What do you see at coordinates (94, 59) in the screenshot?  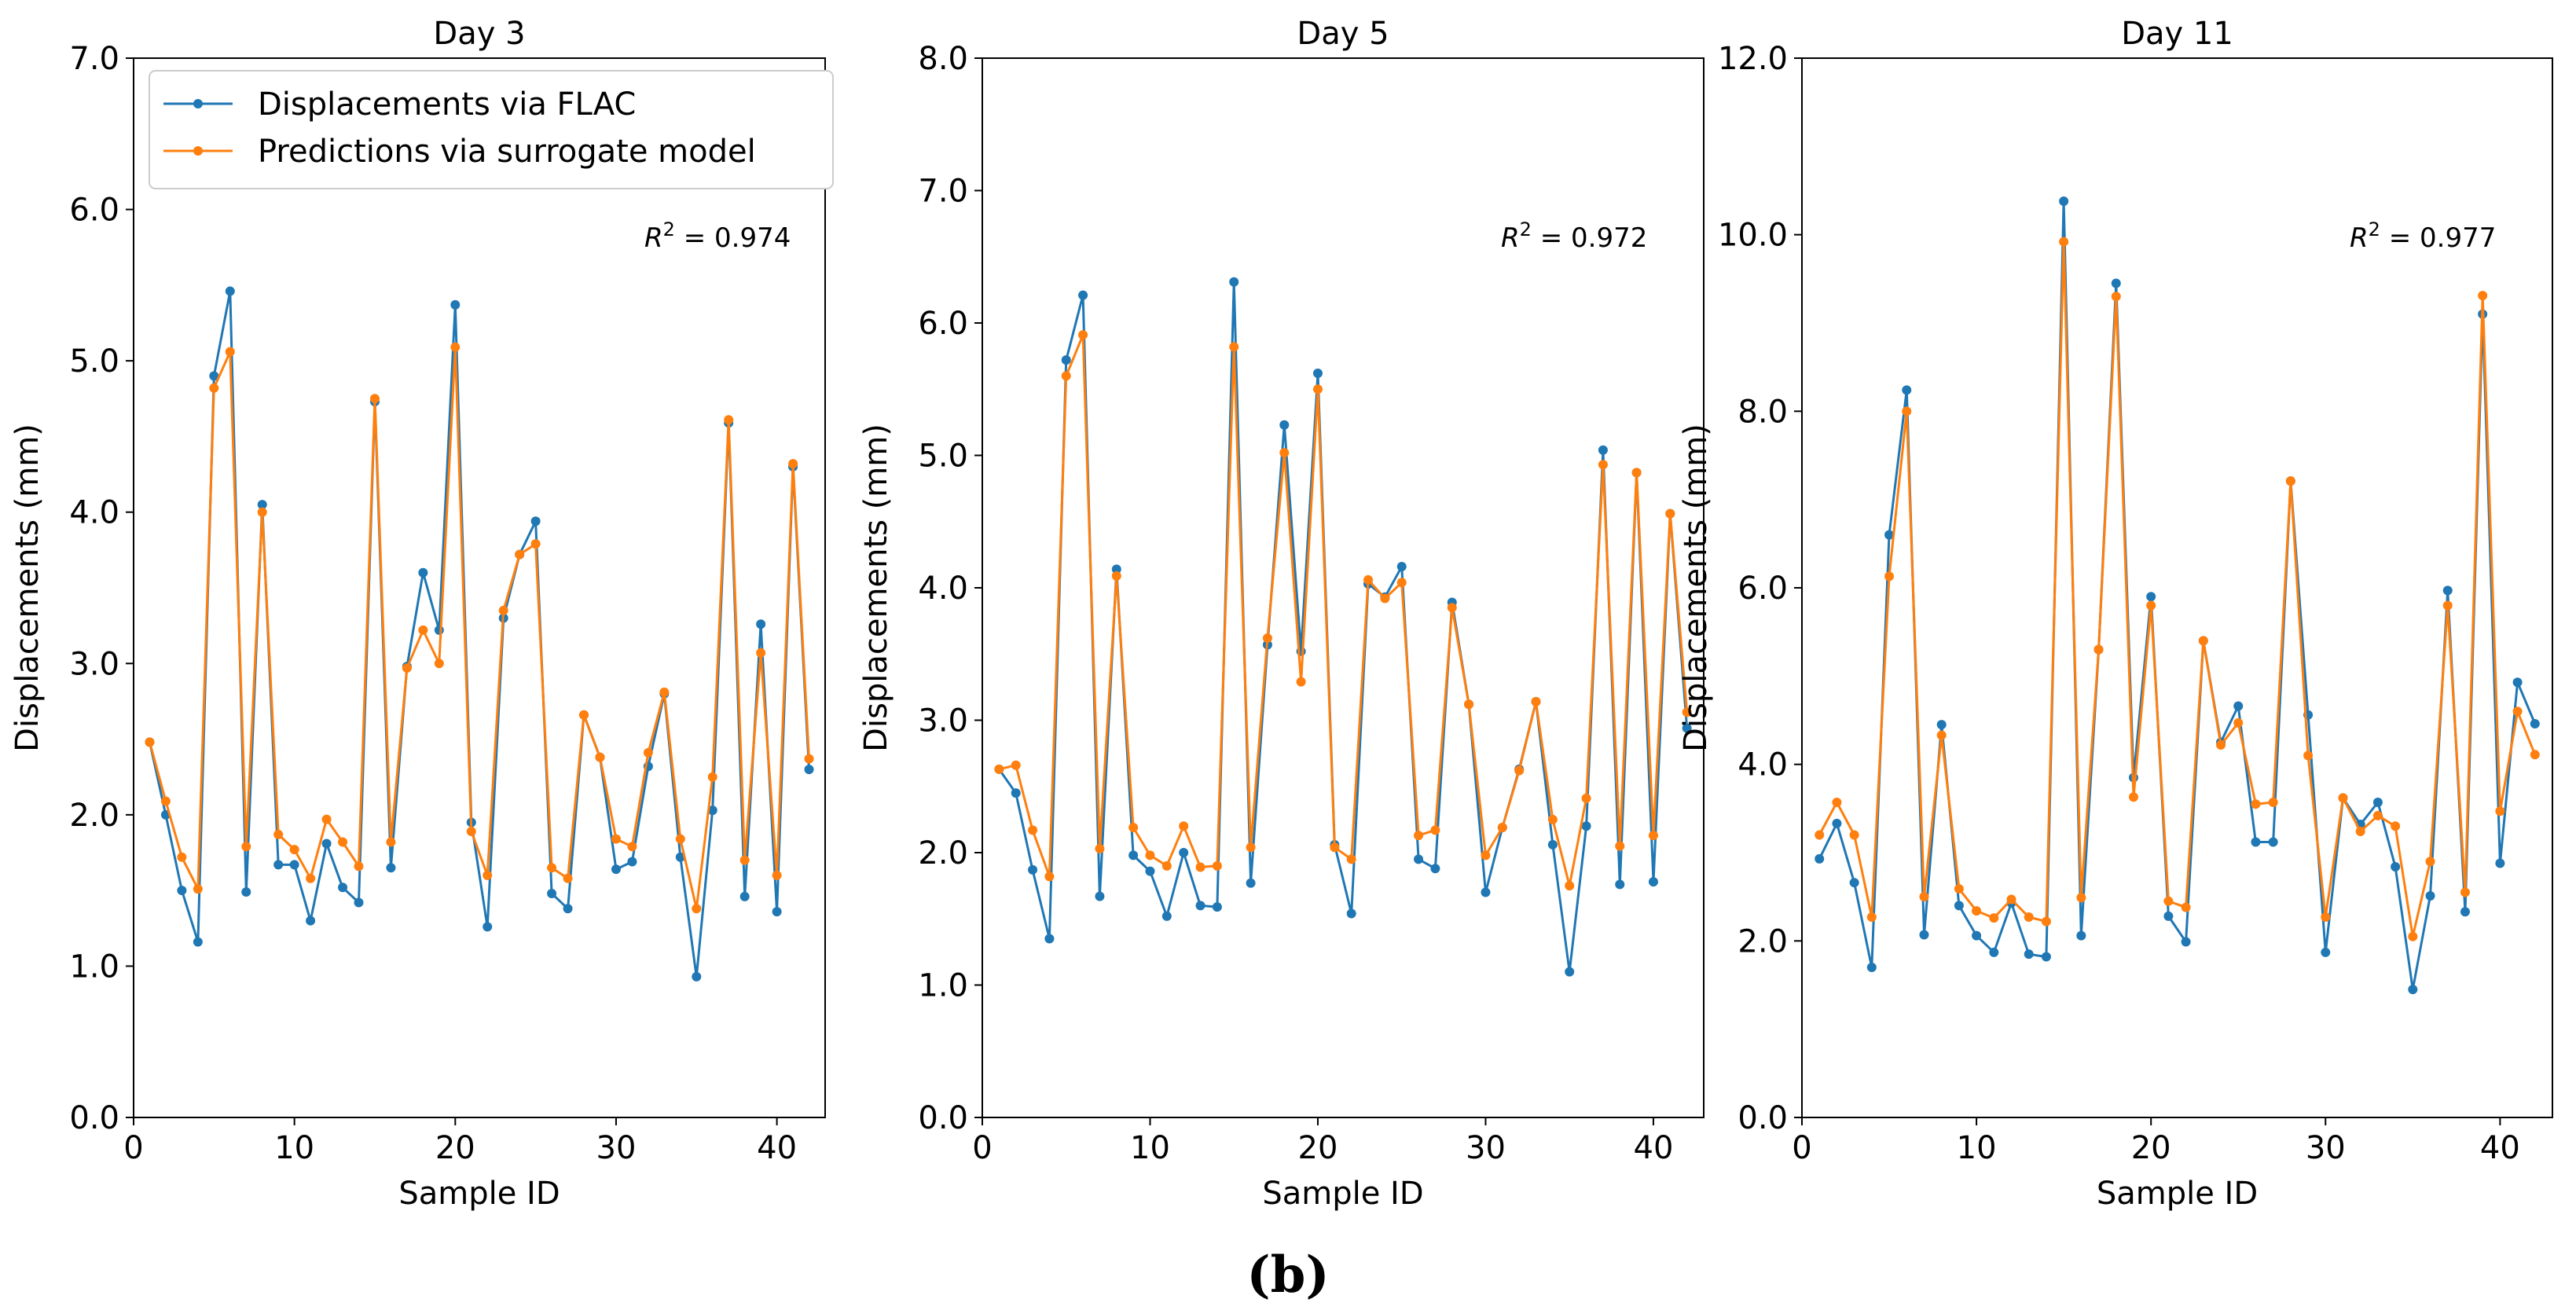 I see `y-tick-label: 7.0` at bounding box center [94, 59].